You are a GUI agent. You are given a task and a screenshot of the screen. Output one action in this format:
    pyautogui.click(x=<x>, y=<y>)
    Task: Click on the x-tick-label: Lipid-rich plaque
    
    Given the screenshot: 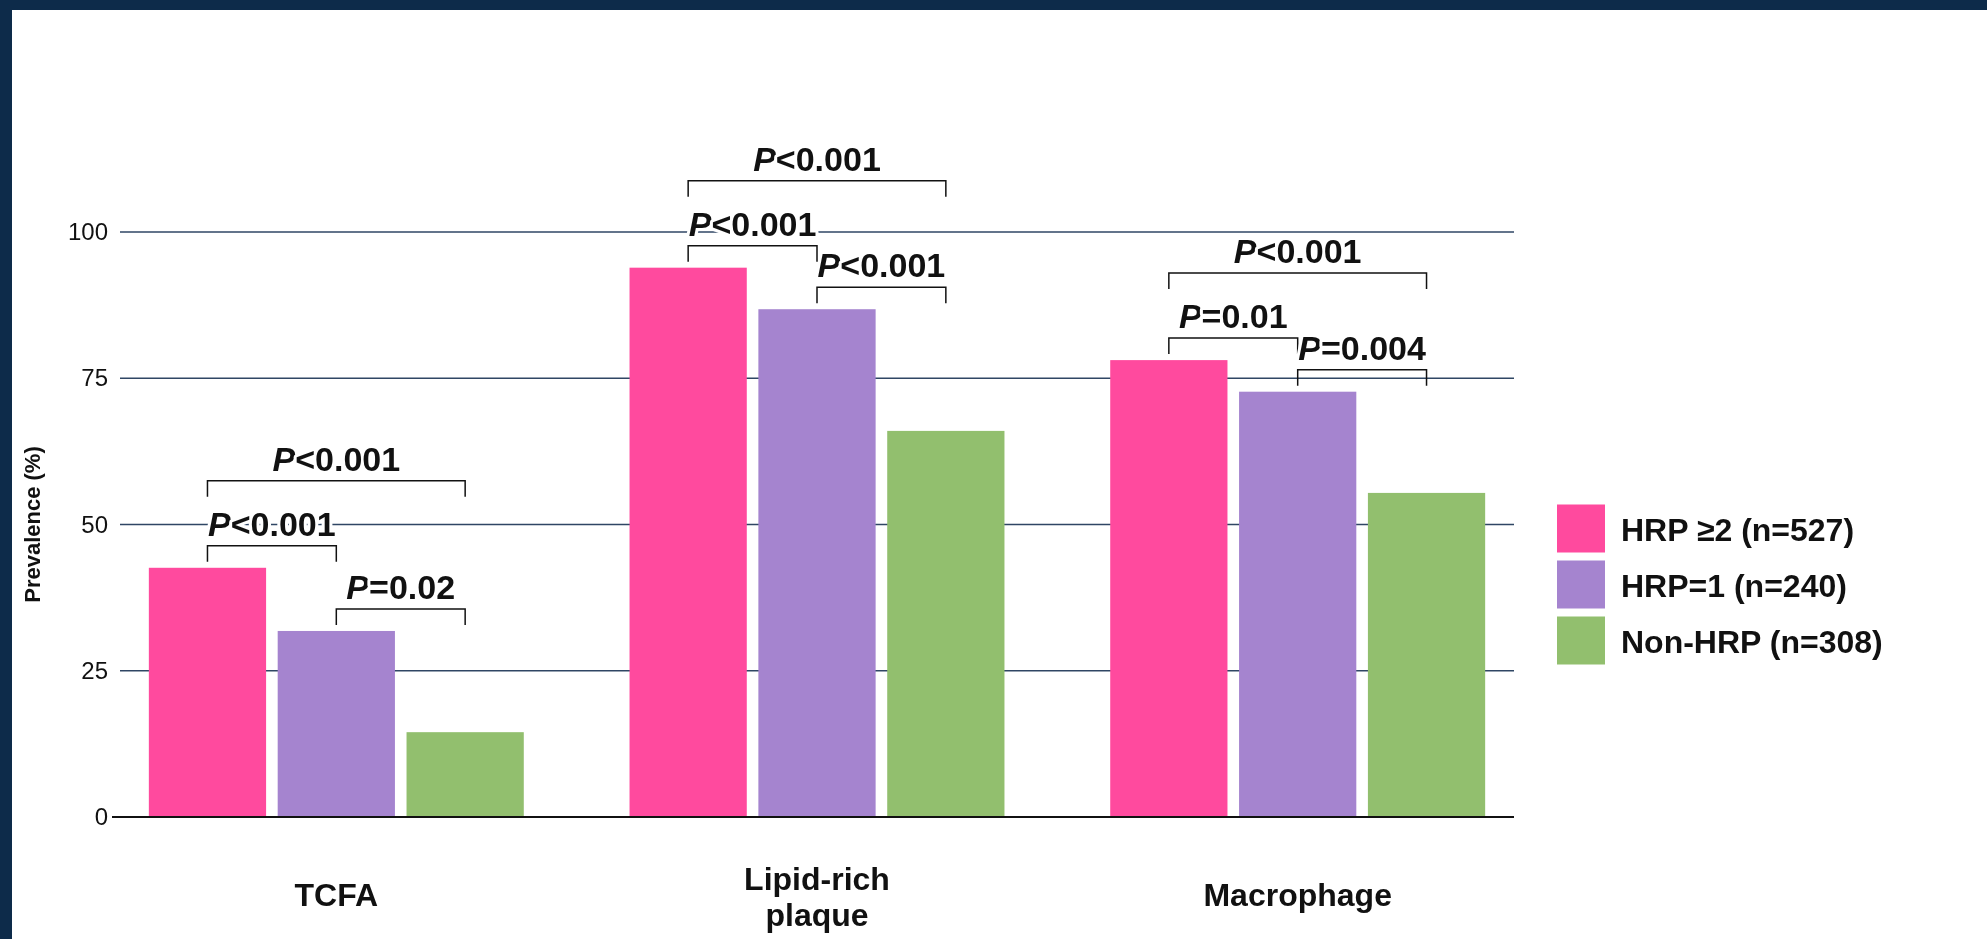 What is the action you would take?
    pyautogui.click(x=817, y=897)
    